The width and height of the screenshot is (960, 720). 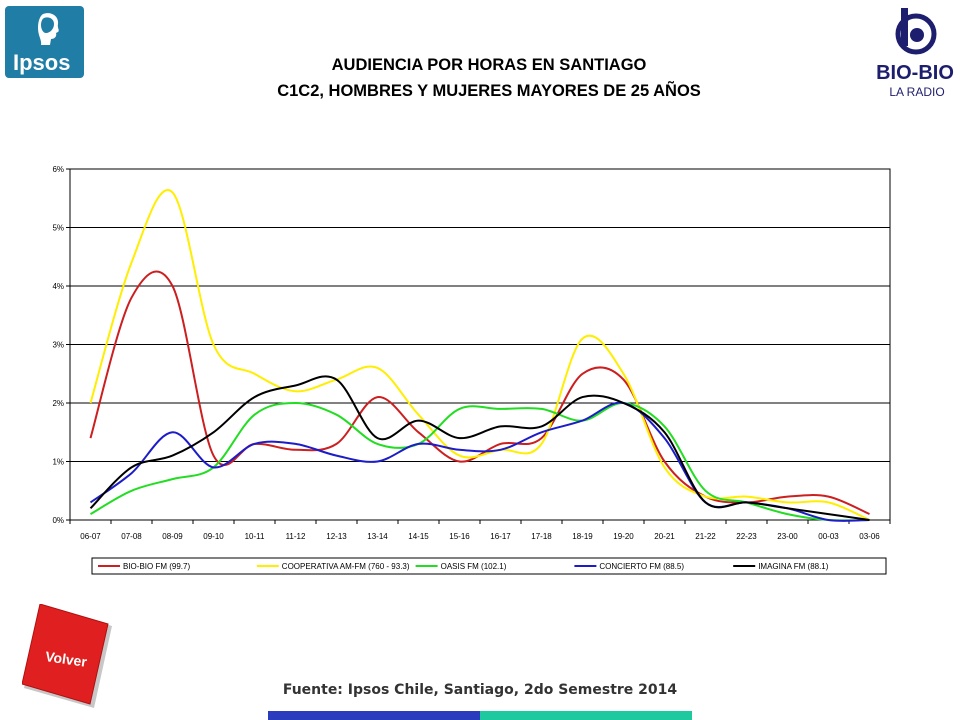 I want to click on y-tick-label: 1%, so click(x=58, y=462).